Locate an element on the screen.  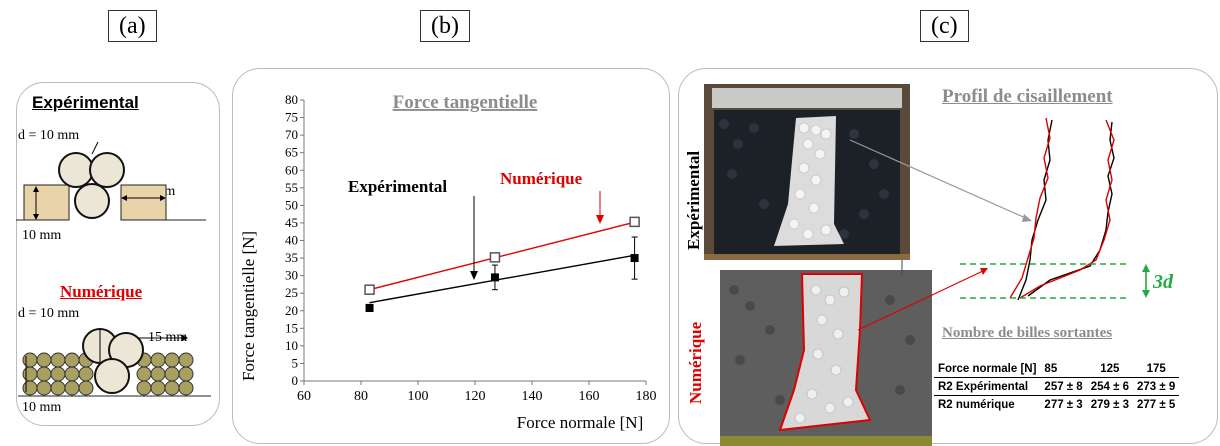
panel-a-num-height: 10 mm is located at coordinates (42, 407).